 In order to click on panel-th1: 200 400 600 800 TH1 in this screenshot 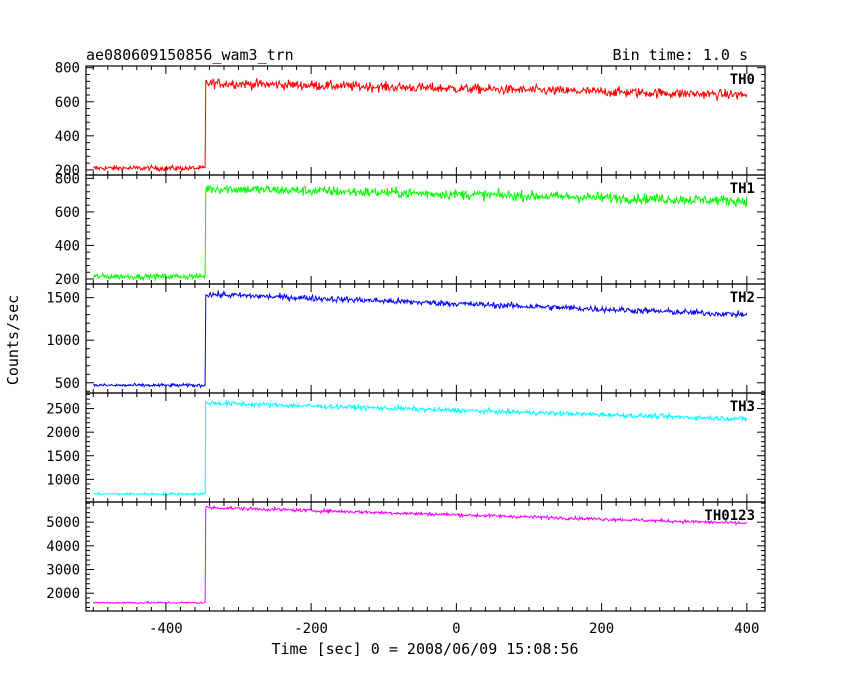, I will do `click(410, 229)`.